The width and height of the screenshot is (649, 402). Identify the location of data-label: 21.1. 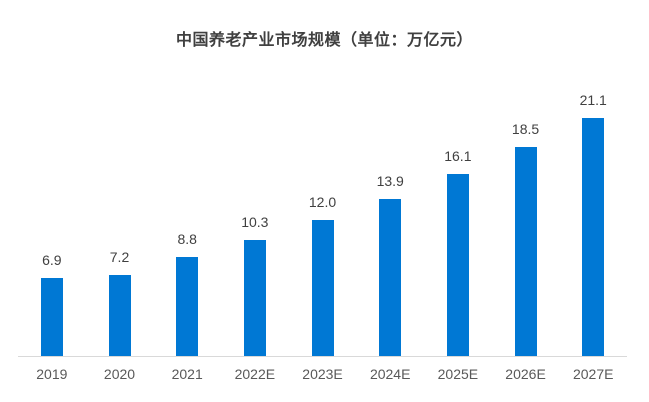
(593, 100).